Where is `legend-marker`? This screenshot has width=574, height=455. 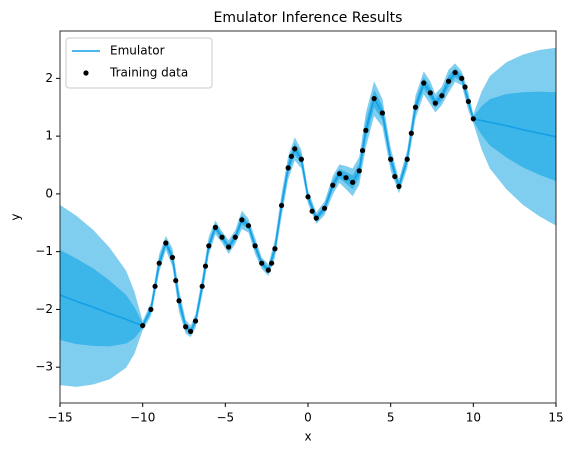 legend-marker is located at coordinates (86, 73).